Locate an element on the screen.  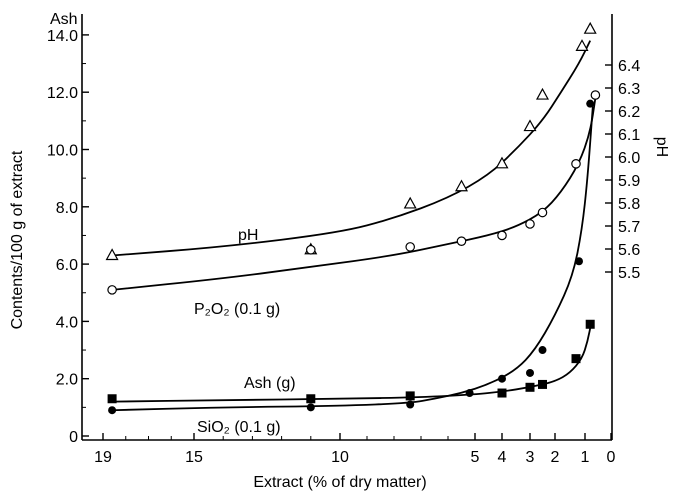
annotation-sio2: SiO₂ (0.1 g) is located at coordinates (239, 427).